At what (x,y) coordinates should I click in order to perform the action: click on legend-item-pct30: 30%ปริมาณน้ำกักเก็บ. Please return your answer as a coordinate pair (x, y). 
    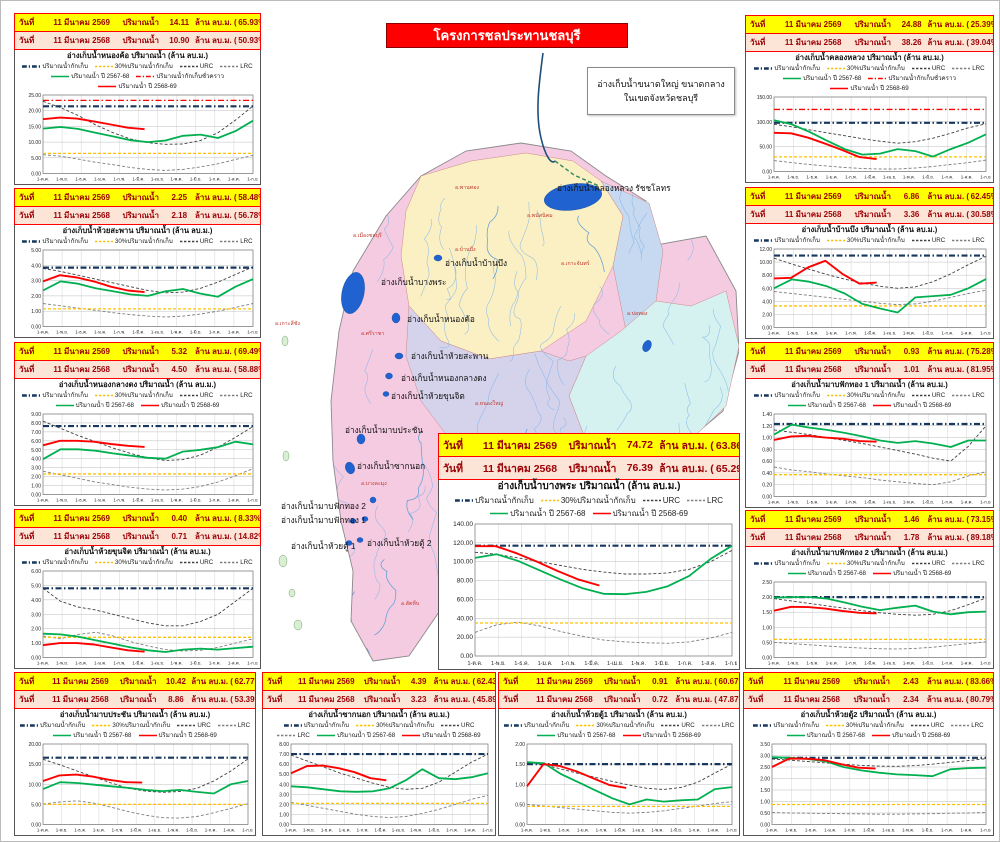
    Looking at the image, I should click on (864, 726).